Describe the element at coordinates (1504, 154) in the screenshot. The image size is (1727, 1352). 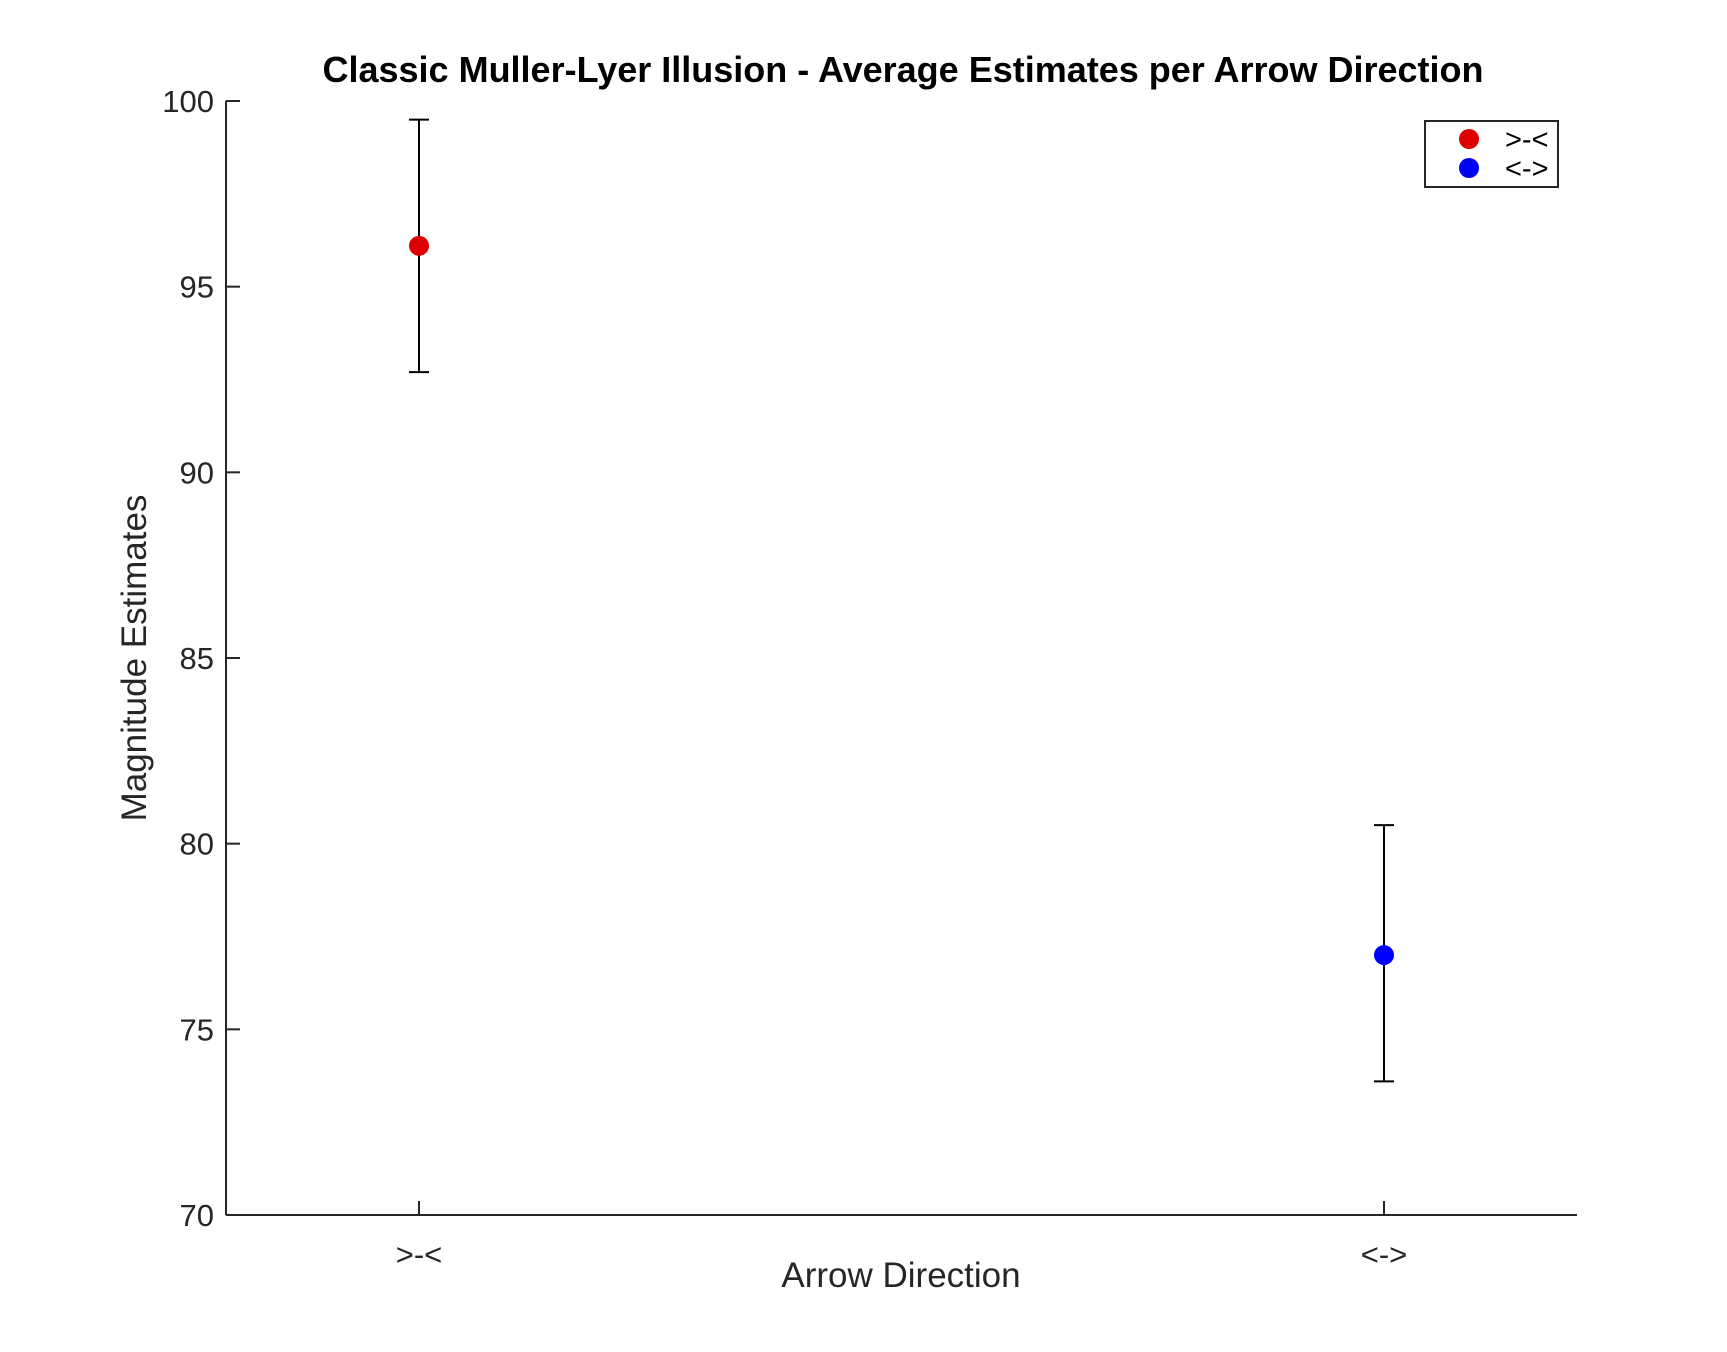
I see `legend-items: >-<<->` at that location.